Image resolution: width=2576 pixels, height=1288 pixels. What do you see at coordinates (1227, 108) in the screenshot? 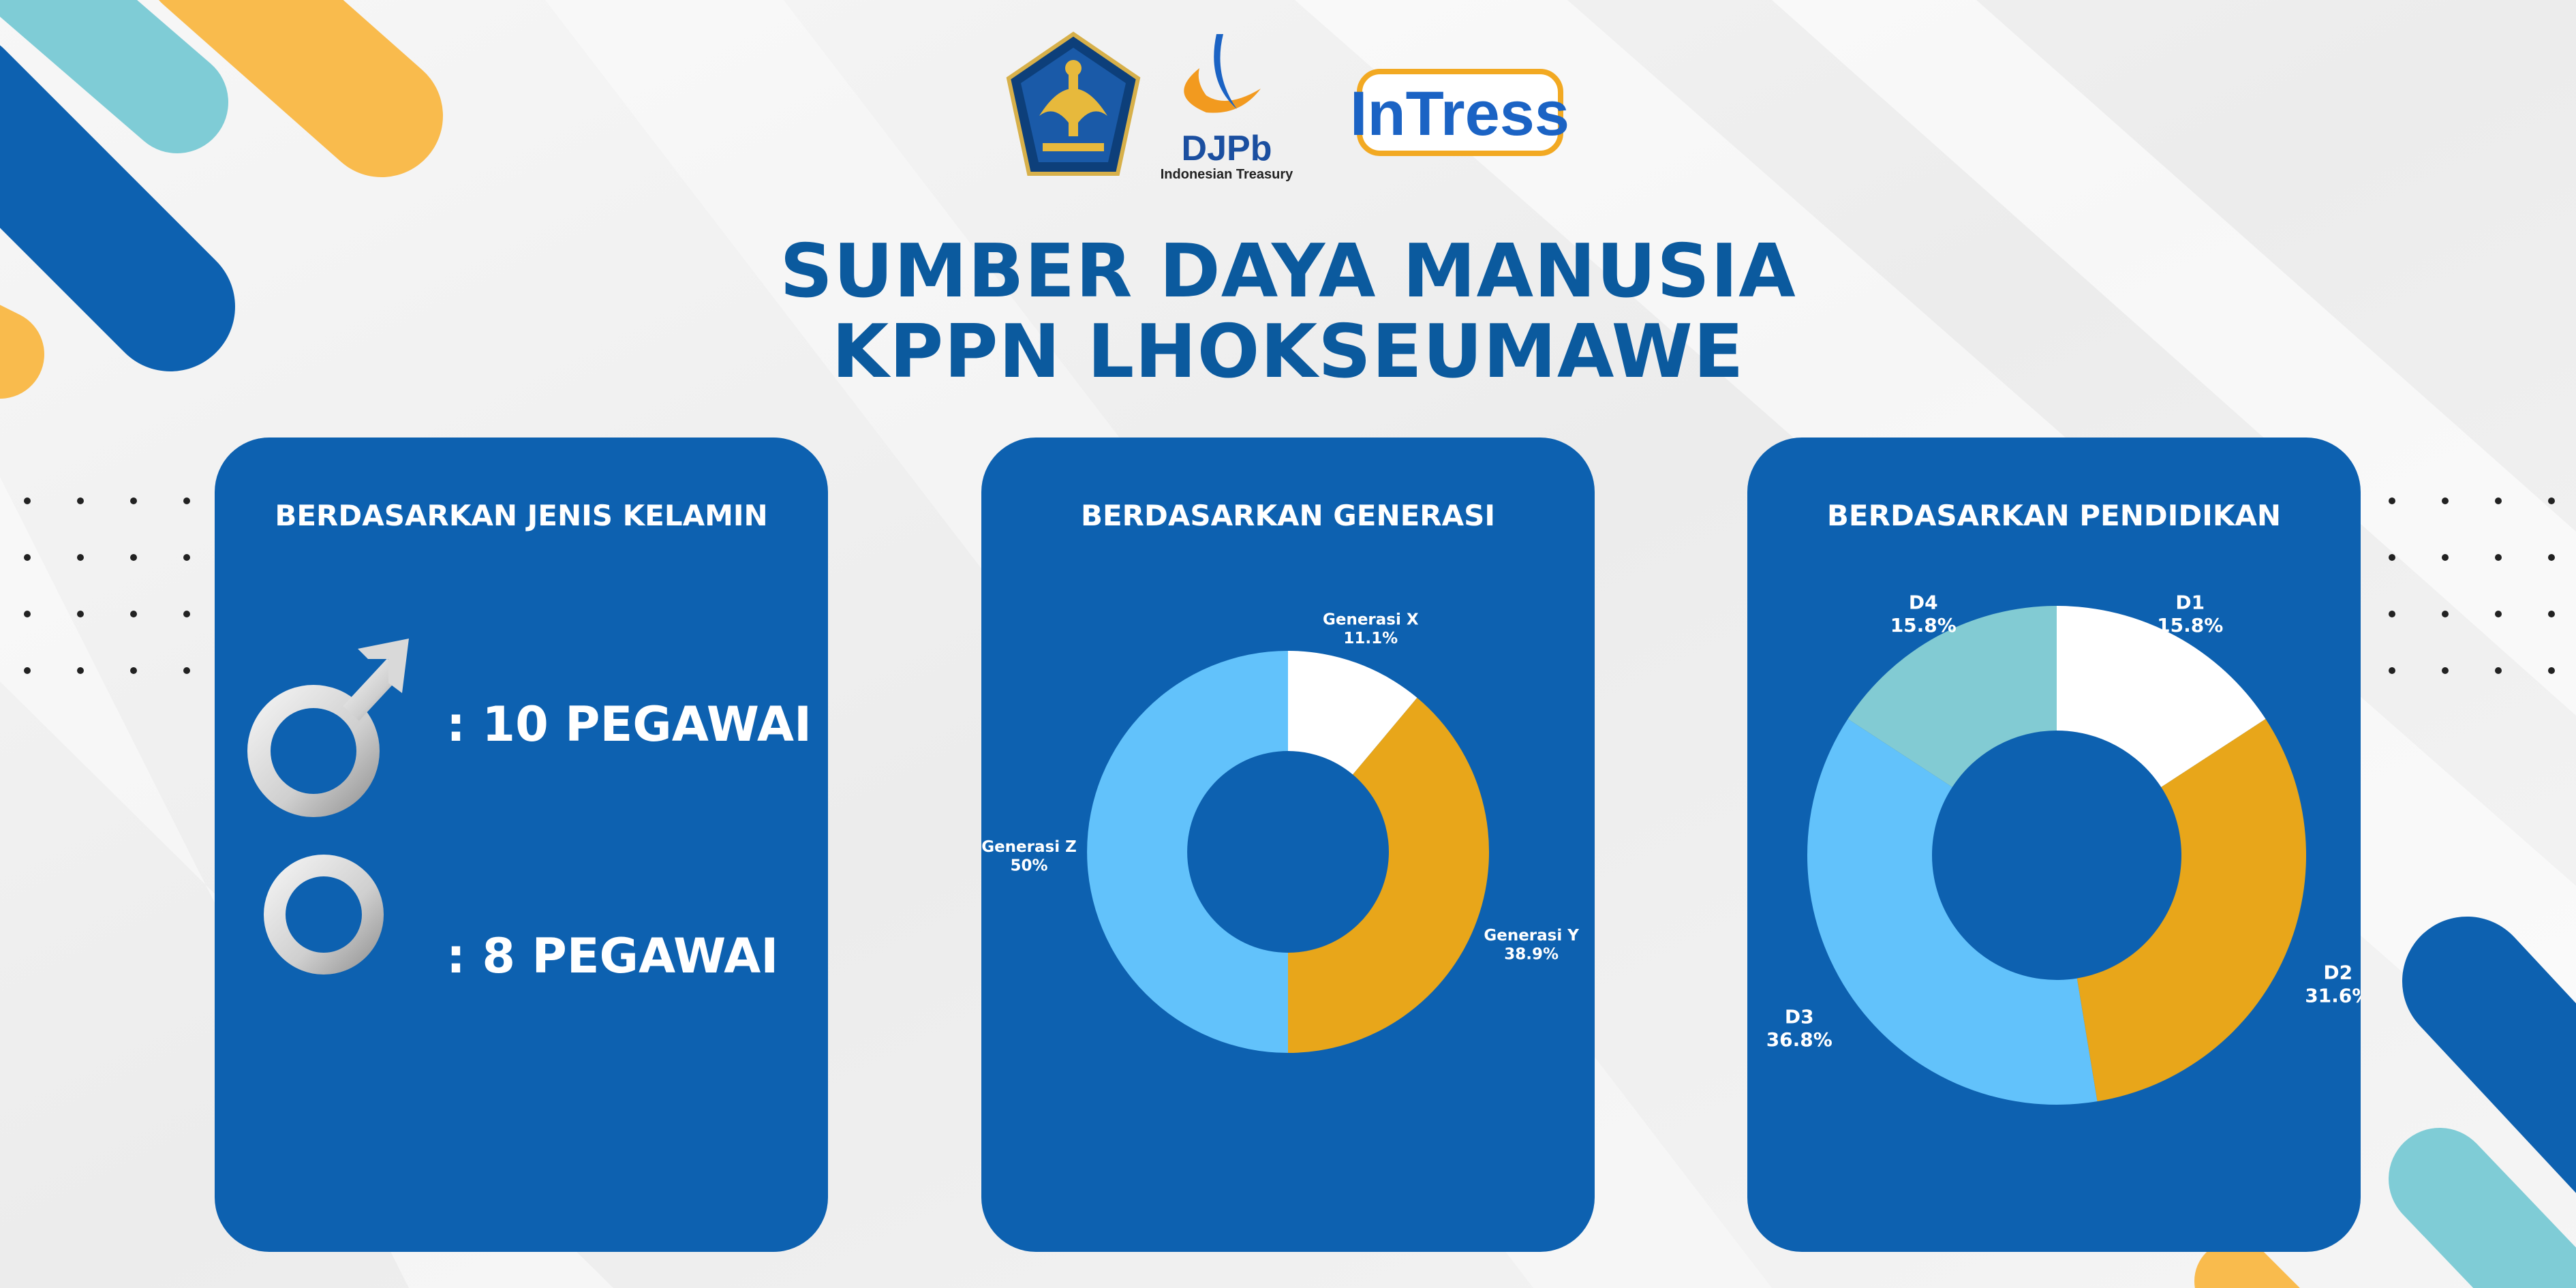
I see `djpb-logo: DJPb Indonesian Treasury` at bounding box center [1227, 108].